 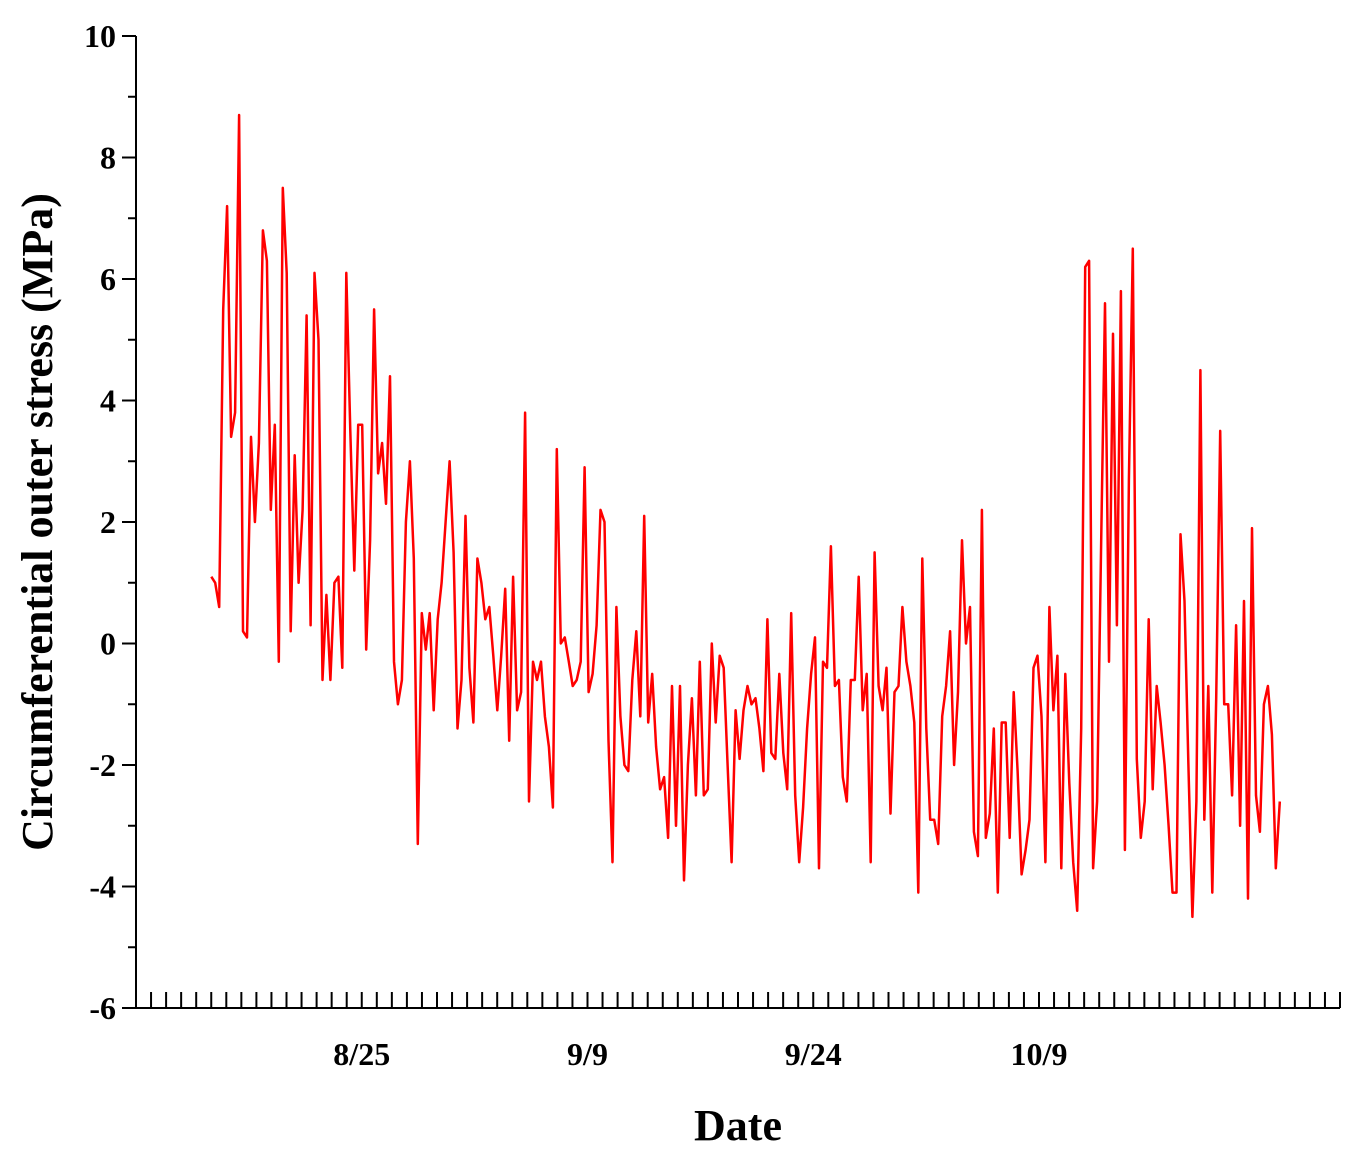 I want to click on y-tick-label: 8, so click(x=108, y=158).